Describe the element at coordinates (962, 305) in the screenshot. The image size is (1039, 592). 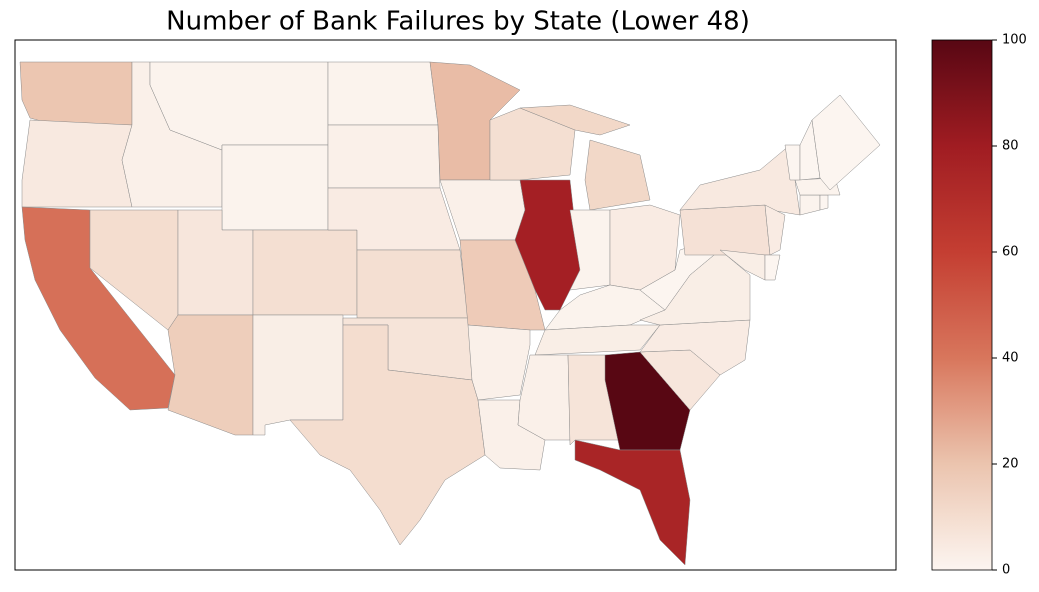
I see `colorbar` at that location.